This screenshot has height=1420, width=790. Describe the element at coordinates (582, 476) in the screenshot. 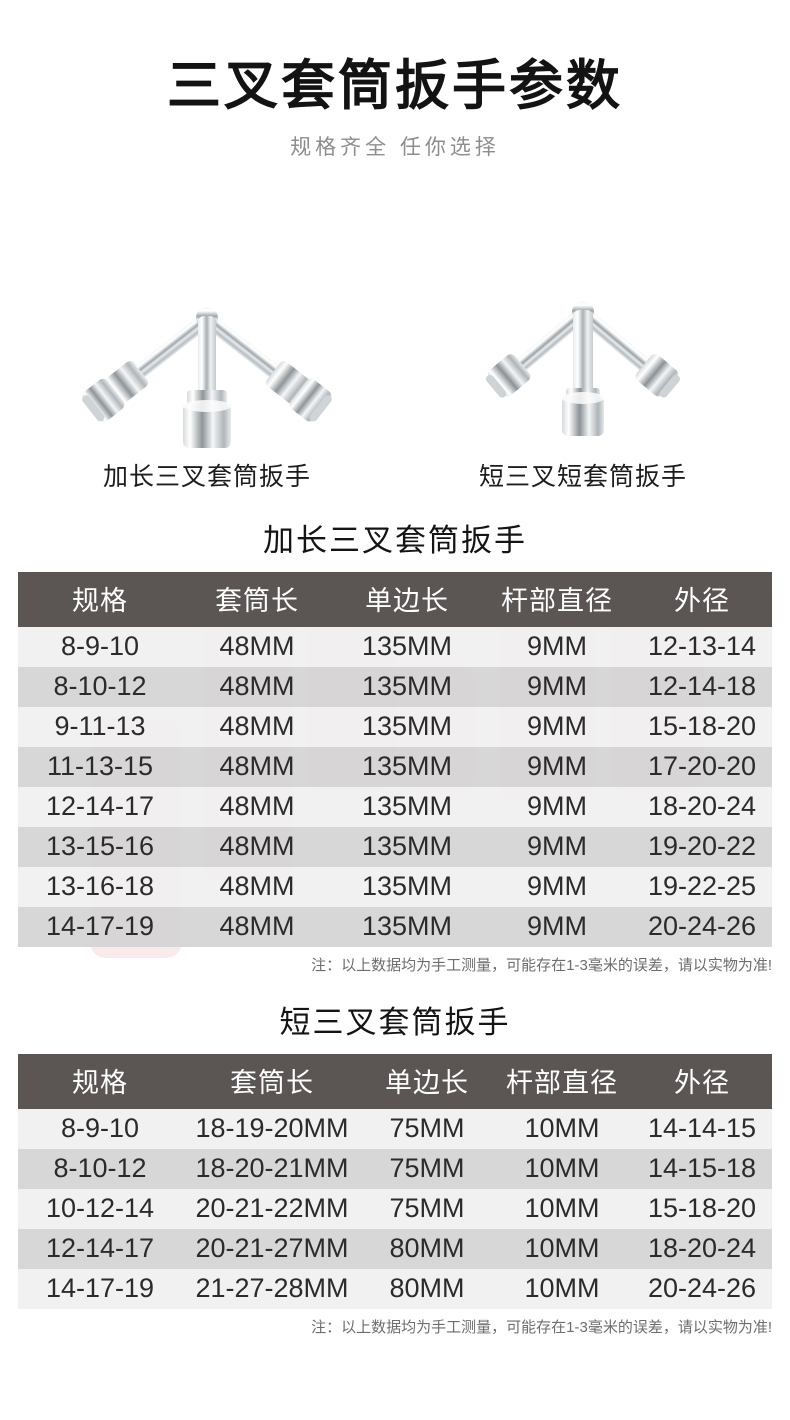

I see `product-caption: 短三叉短套筒扳手` at that location.